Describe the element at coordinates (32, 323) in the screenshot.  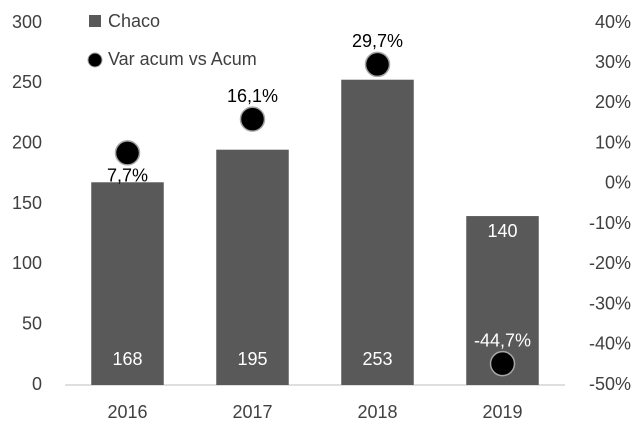
I see `y-tick-label: 50` at that location.